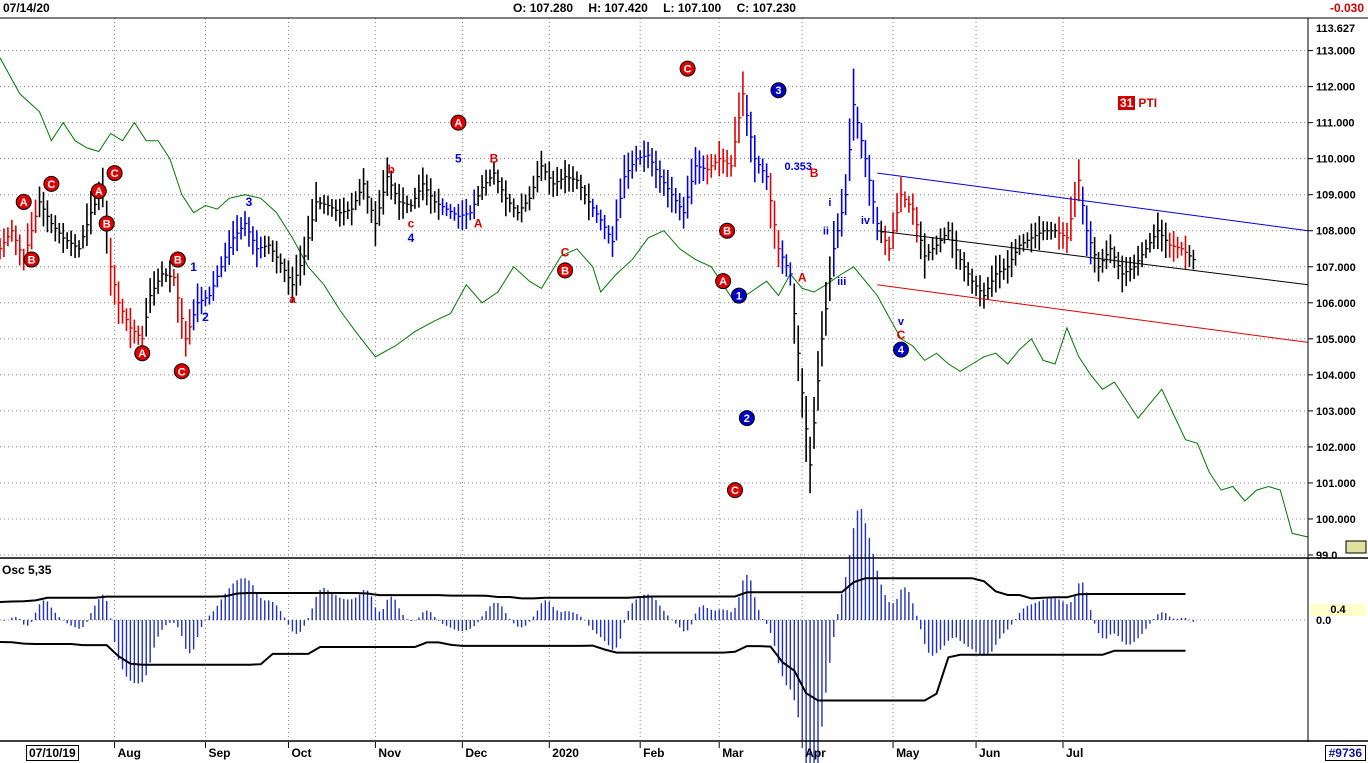 This screenshot has width=1368, height=763. Describe the element at coordinates (989, 753) in the screenshot. I see `month-label: Jun` at that location.